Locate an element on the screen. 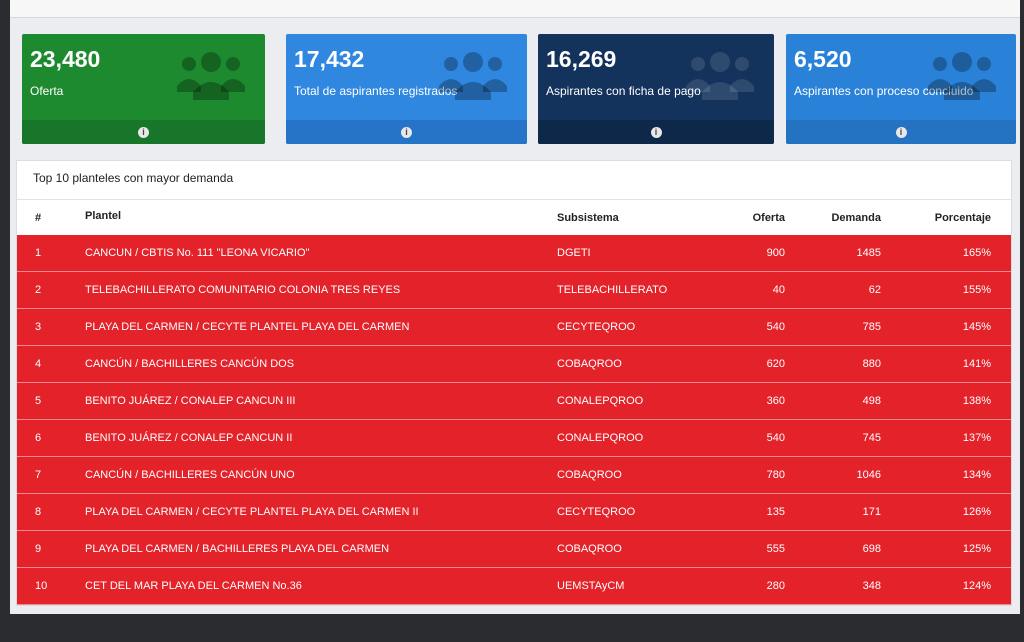  cell-num: 8 is located at coordinates (38, 512).